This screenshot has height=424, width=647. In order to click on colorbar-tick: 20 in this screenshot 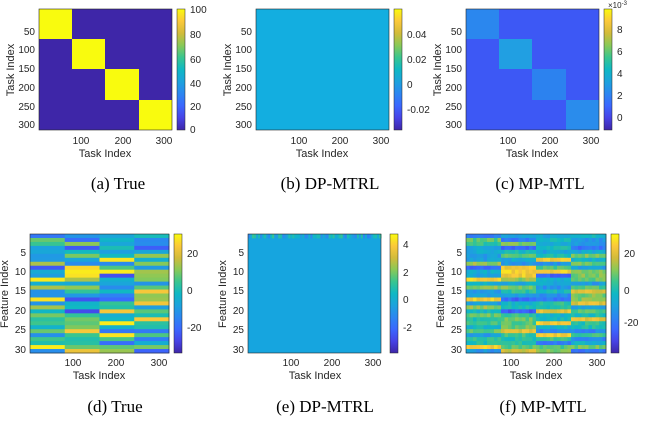, I will do `click(193, 254)`.